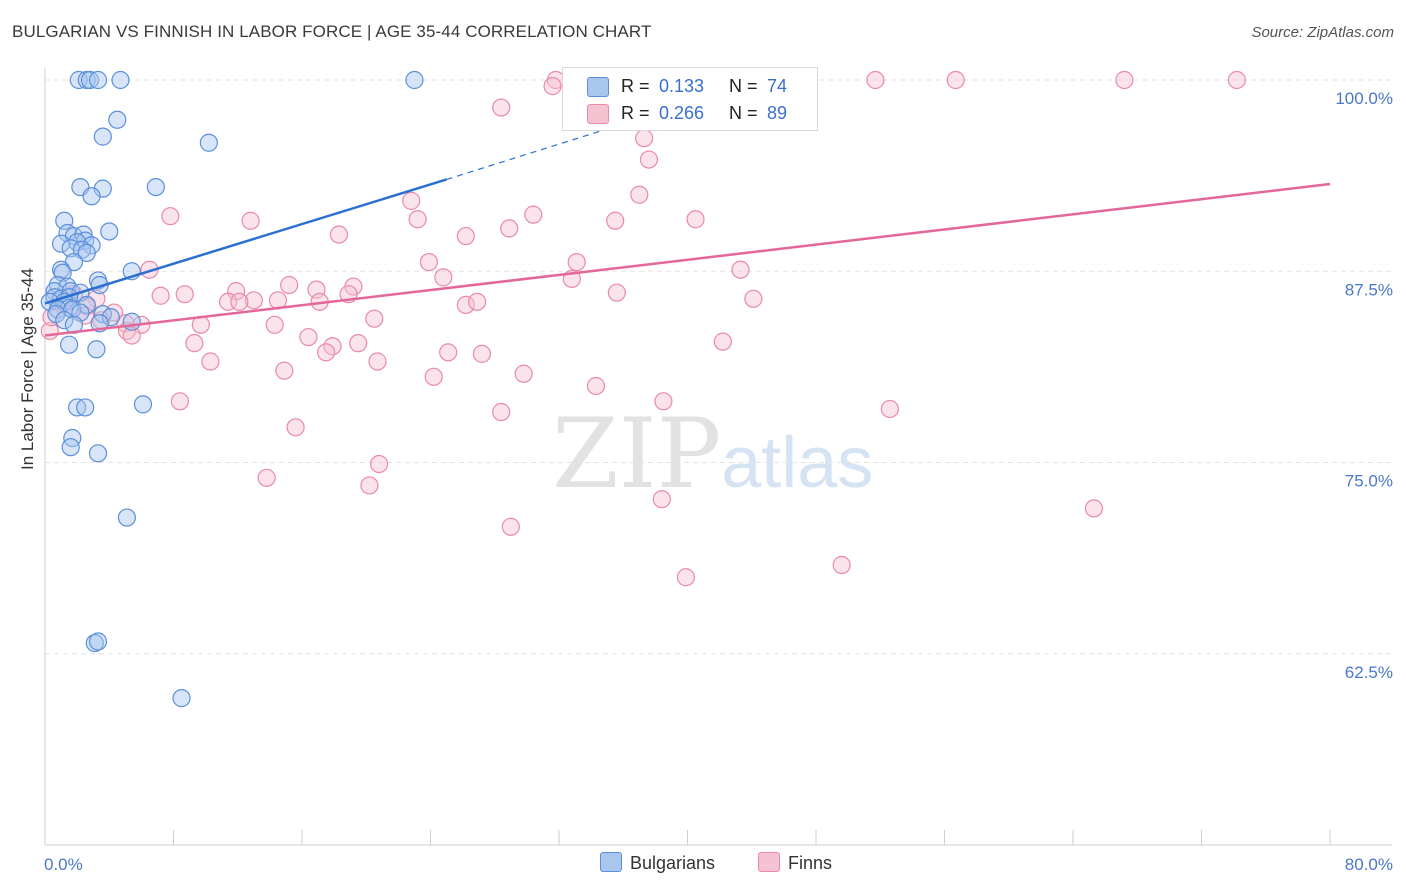  Describe the element at coordinates (1369, 672) in the screenshot. I see `y-tick-label: 62.5%` at that location.